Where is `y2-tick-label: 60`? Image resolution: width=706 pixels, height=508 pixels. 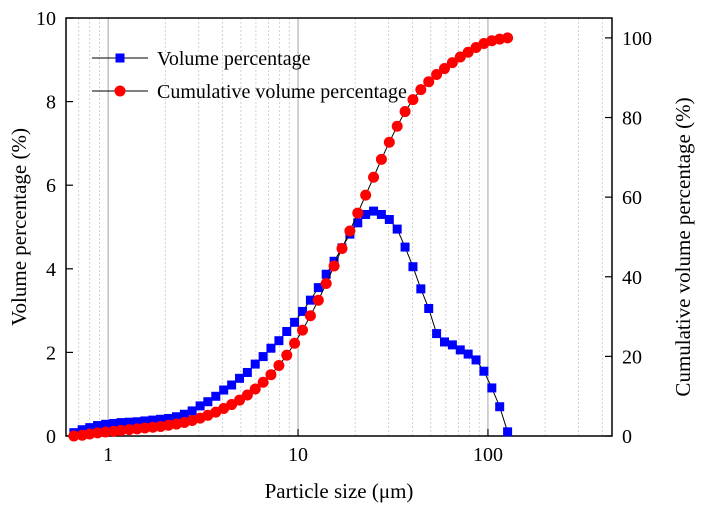
y2-tick-label: 60 is located at coordinates (632, 198).